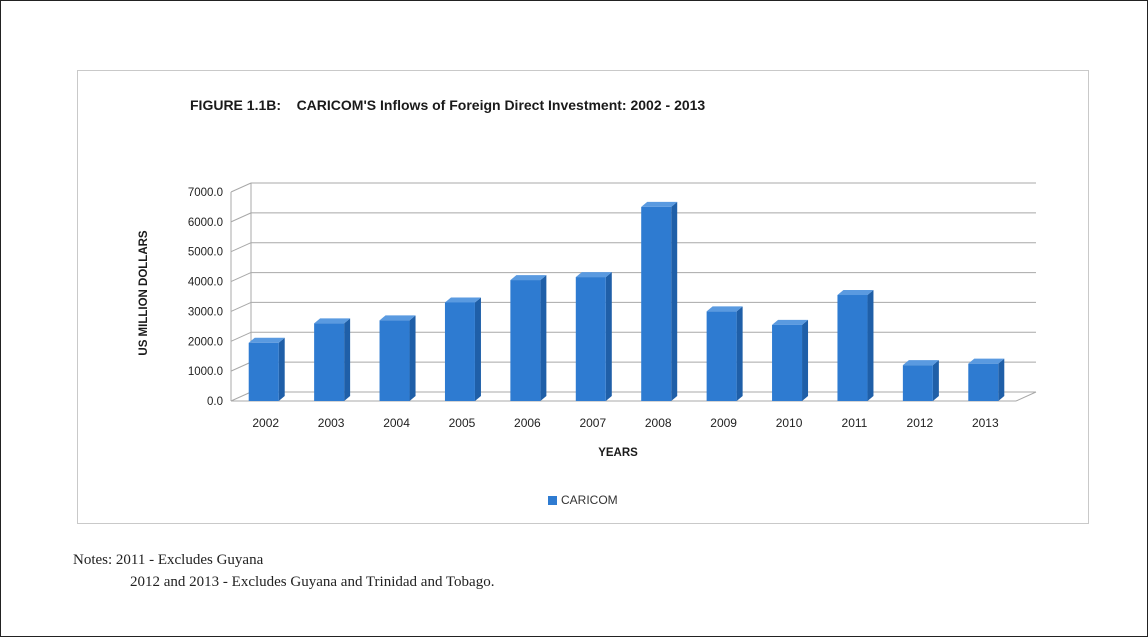 The height and width of the screenshot is (637, 1148). I want to click on x-tick-label: 2006, so click(527, 423).